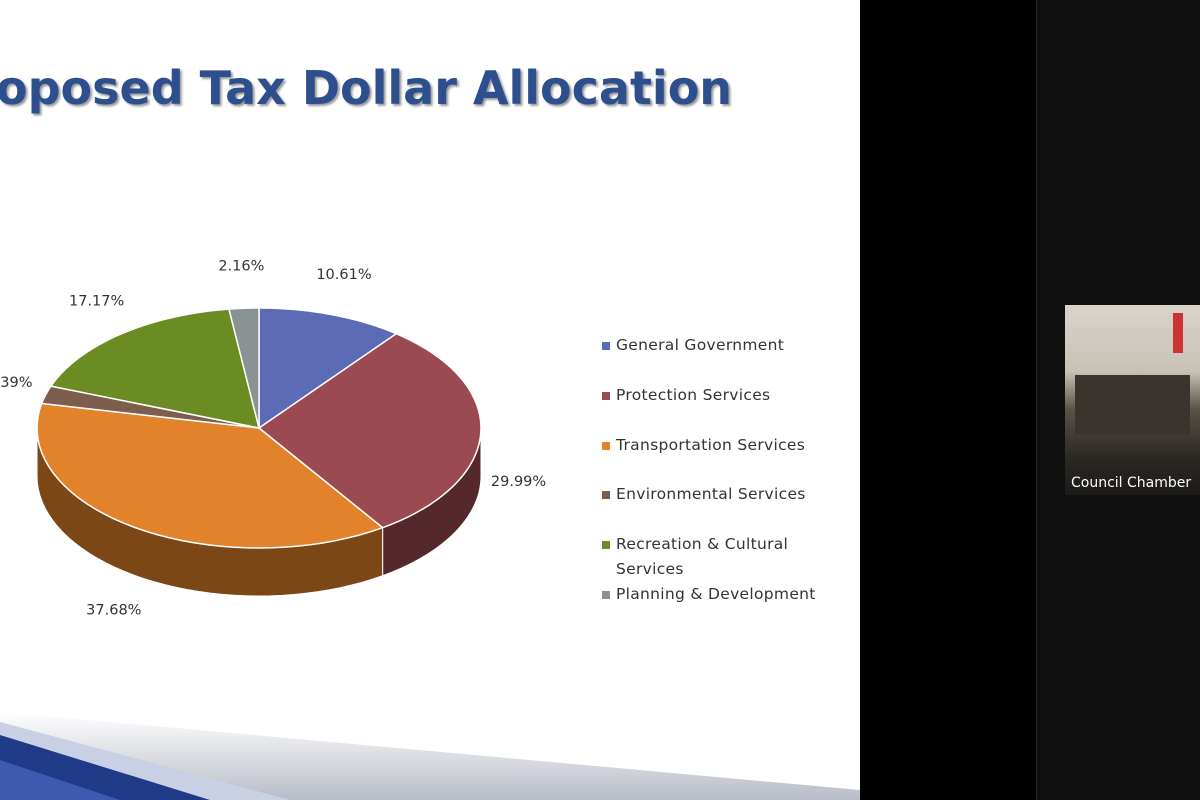  I want to click on slide-title: oposed Tax Dollar Allocation, so click(366, 88).